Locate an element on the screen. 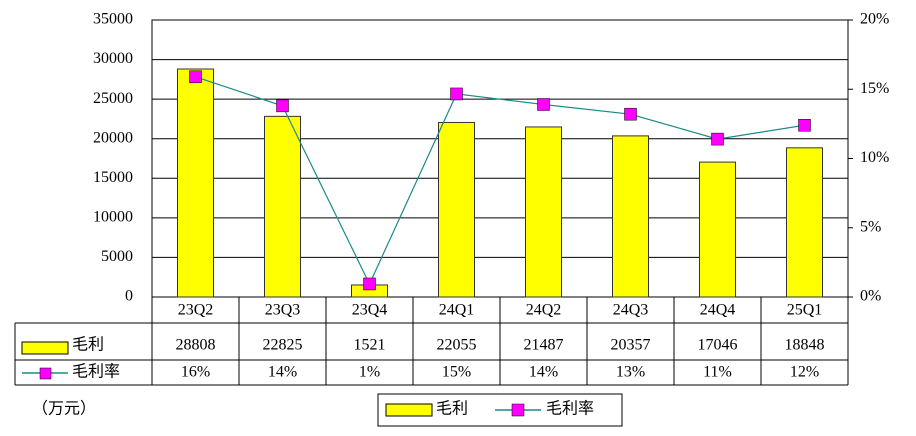  table-value: 22055 is located at coordinates (457, 345).